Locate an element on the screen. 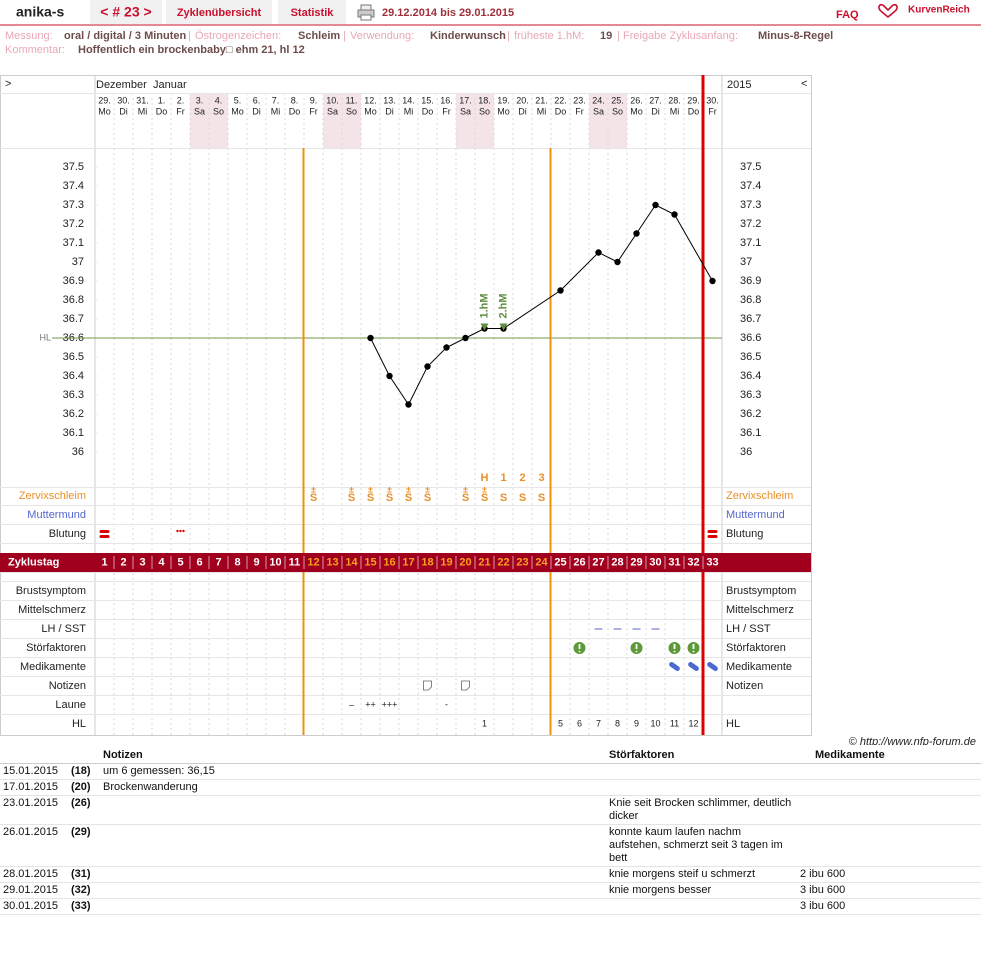 This screenshot has height=956, width=981. cycle-day: 4 is located at coordinates (161, 562).